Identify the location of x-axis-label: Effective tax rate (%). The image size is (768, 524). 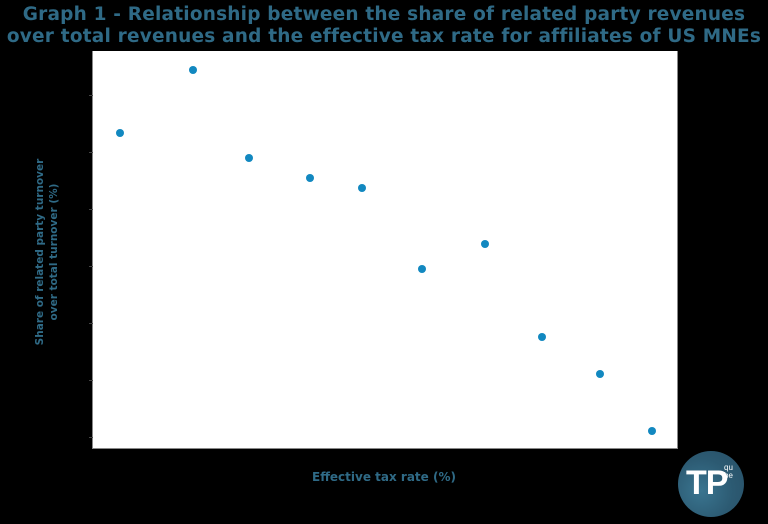
(384, 477).